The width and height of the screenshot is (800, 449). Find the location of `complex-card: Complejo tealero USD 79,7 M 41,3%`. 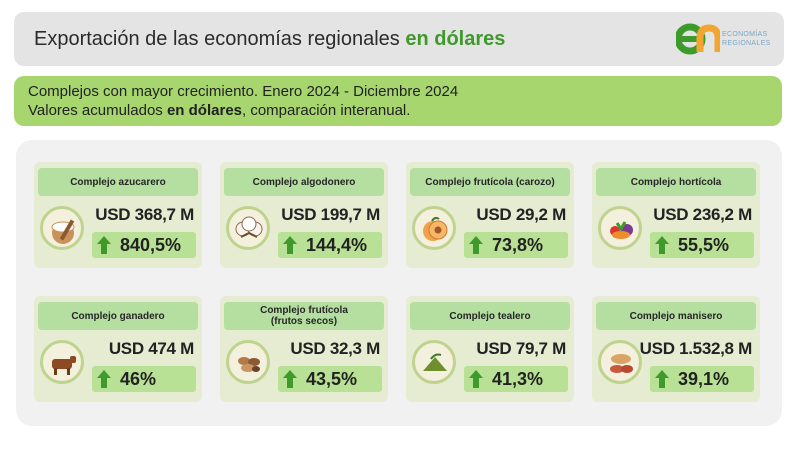

complex-card: Complejo tealero USD 79,7 M 41,3% is located at coordinates (490, 349).